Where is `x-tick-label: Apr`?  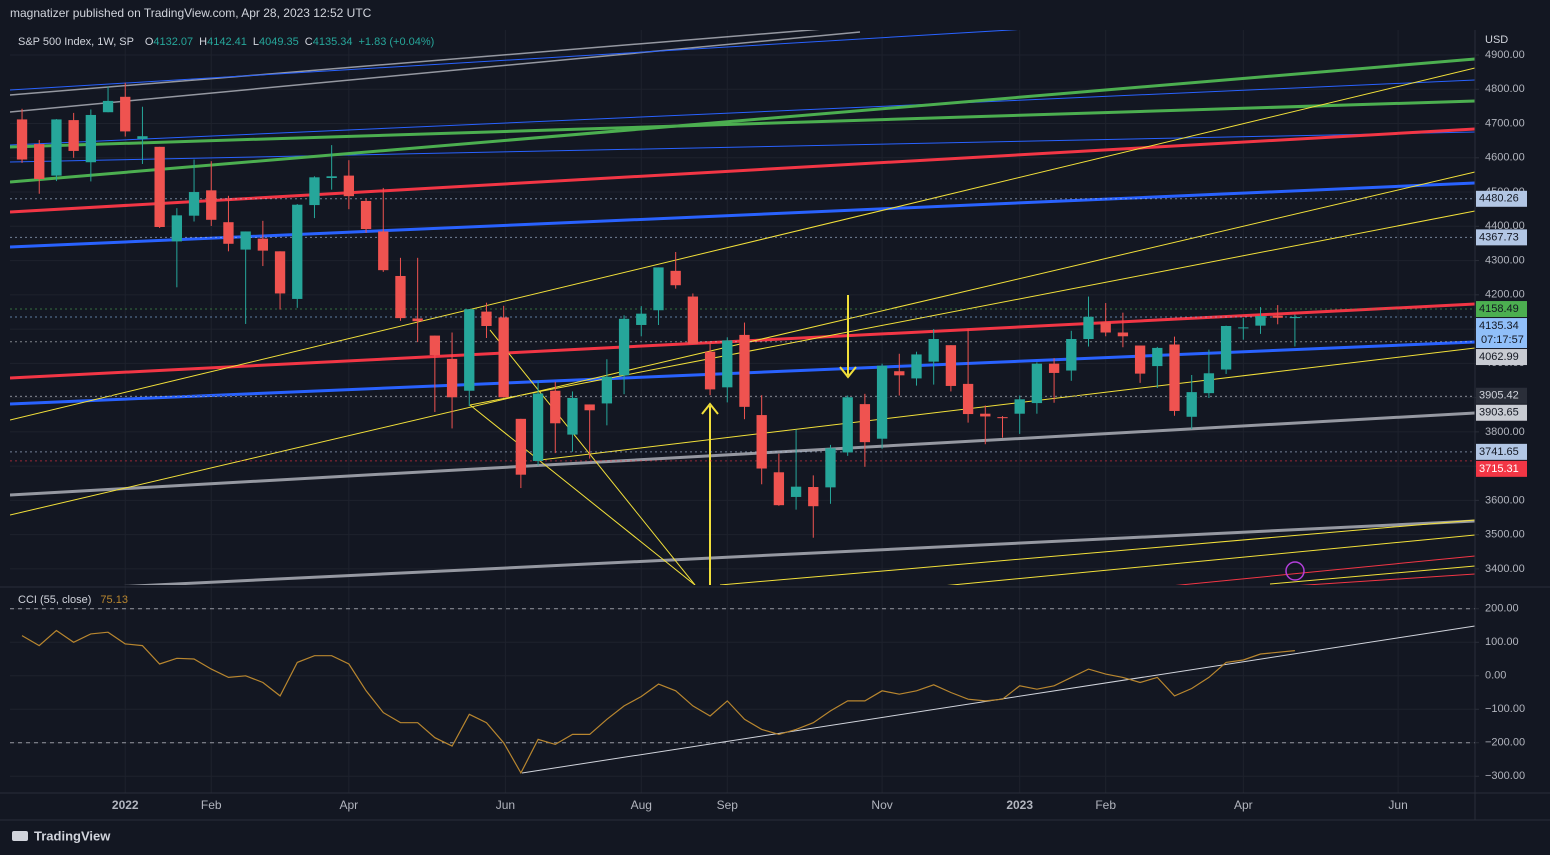
x-tick-label: Apr is located at coordinates (349, 805).